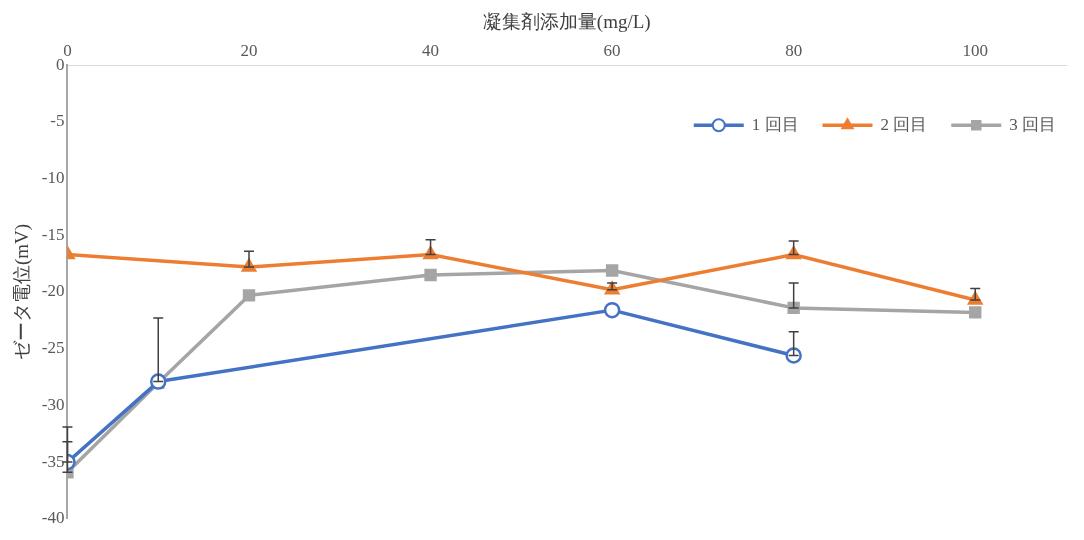 Image resolution: width=1084 pixels, height=540 pixels. I want to click on y-tick-label: -20, so click(53, 291).